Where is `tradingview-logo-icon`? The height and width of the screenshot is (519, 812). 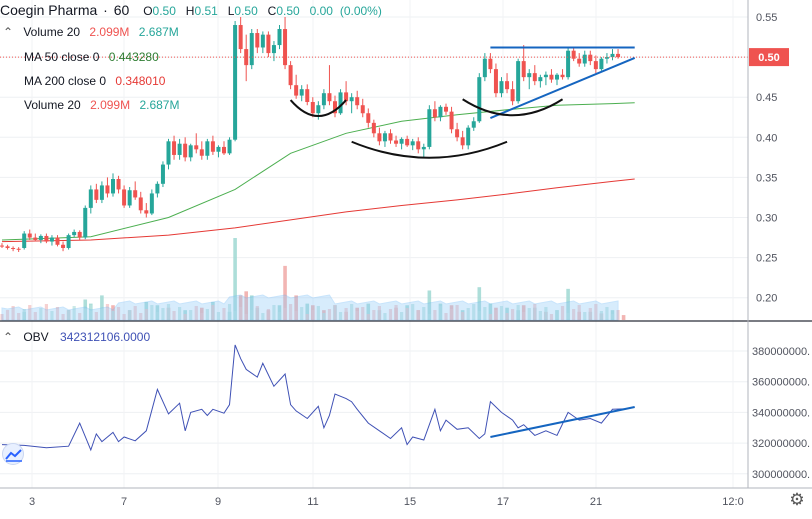 tradingview-logo-icon is located at coordinates (13, 454).